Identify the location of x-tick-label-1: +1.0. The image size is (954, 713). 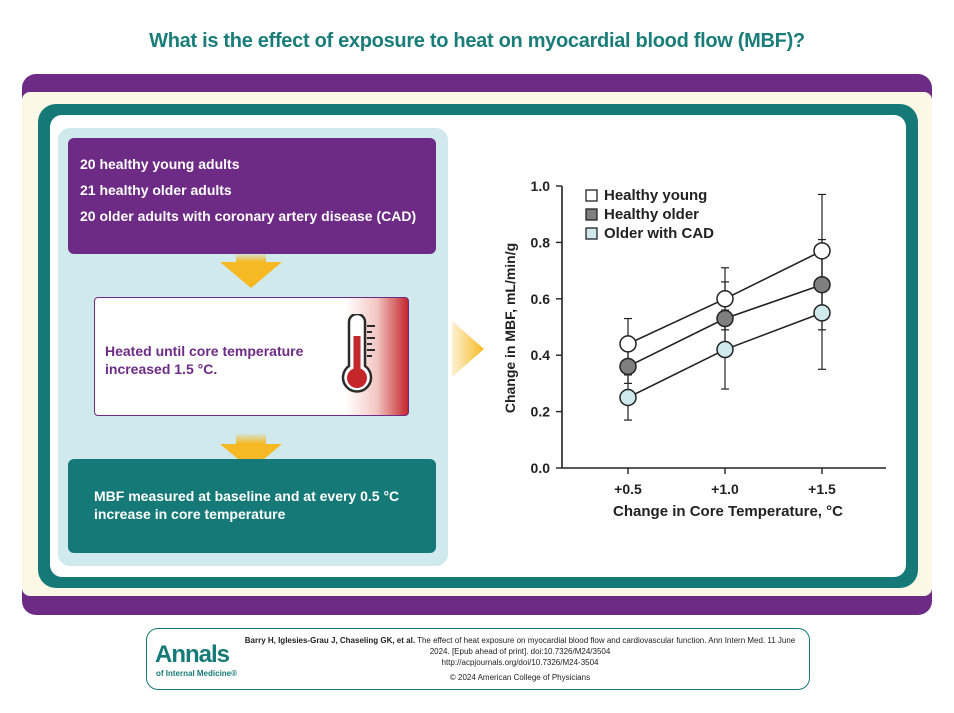
(725, 489).